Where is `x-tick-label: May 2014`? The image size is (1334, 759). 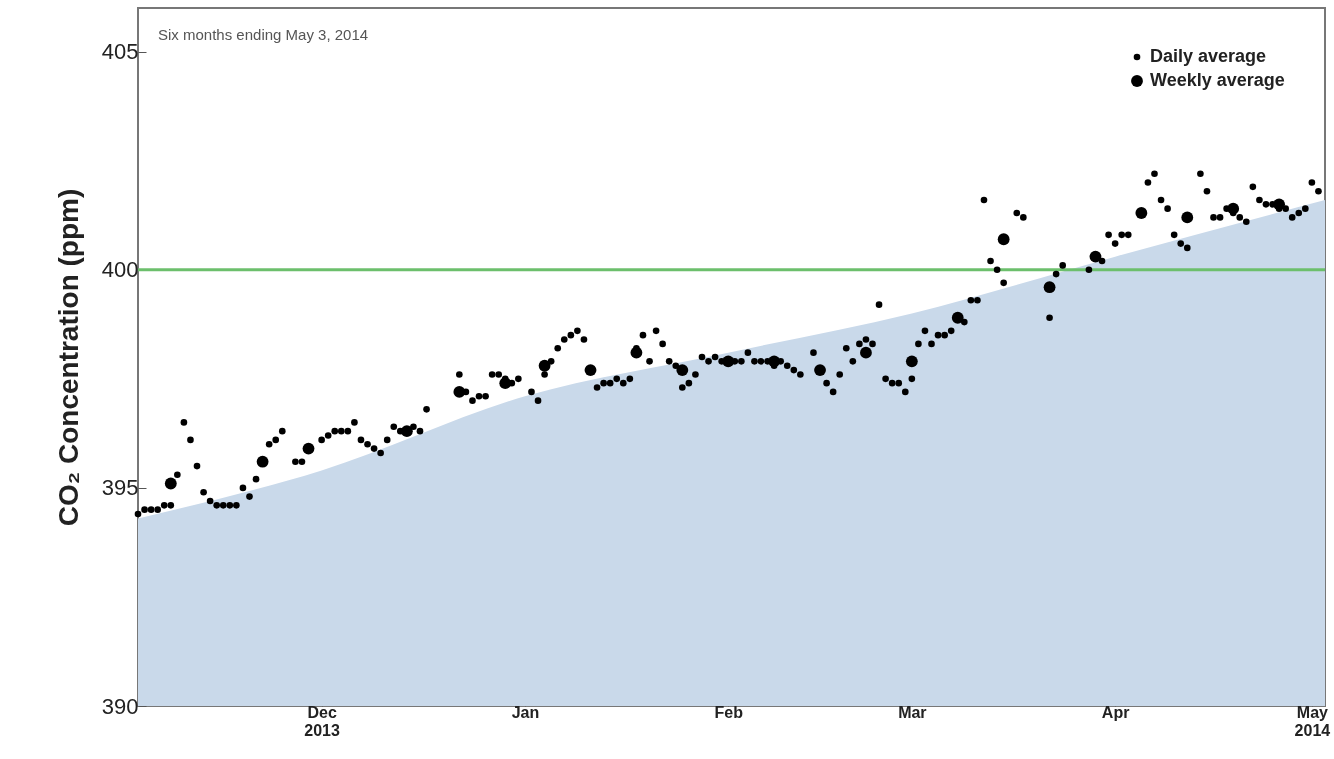
x-tick-label: May 2014 is located at coordinates (1312, 721).